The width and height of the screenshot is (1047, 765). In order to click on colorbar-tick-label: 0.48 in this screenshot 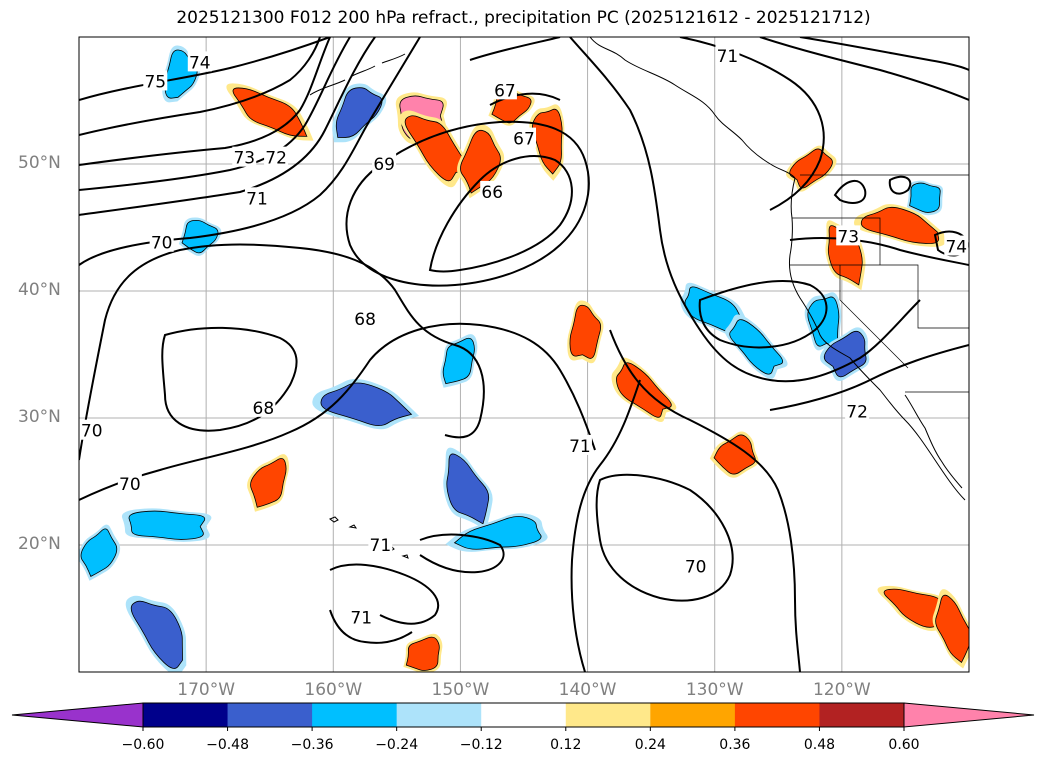, I will do `click(819, 745)`.